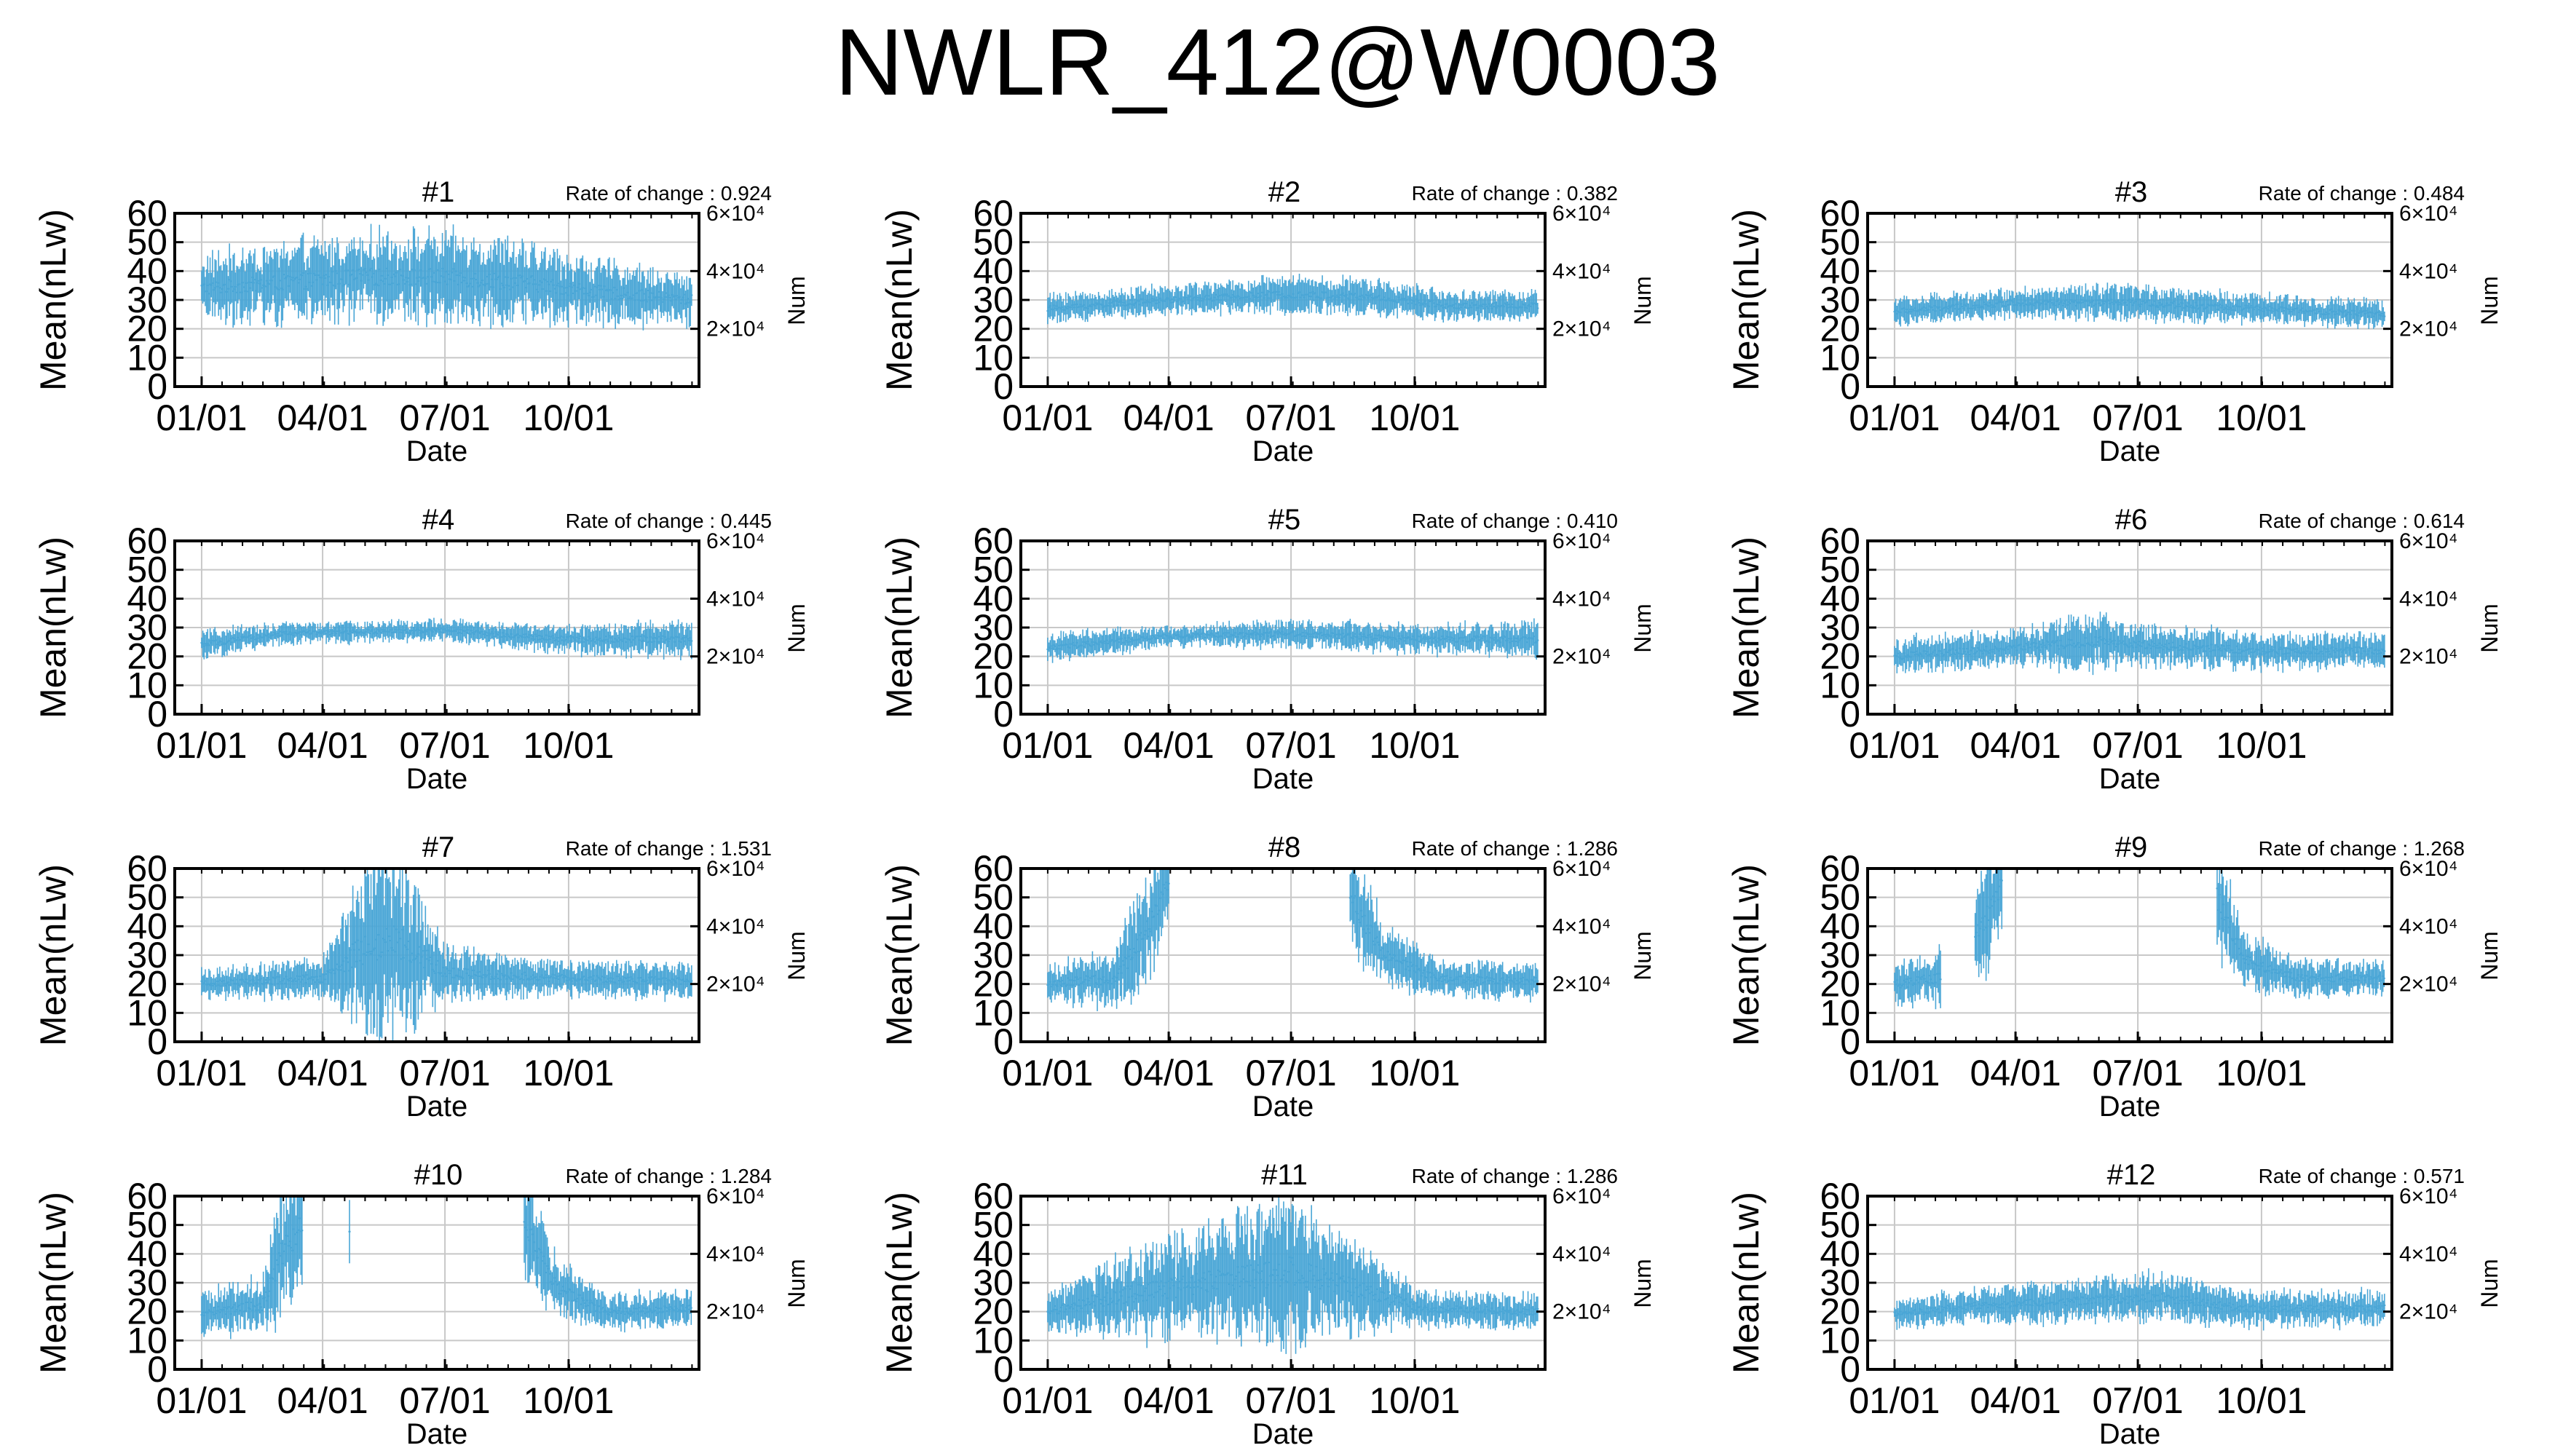 The width and height of the screenshot is (2555, 1456). I want to click on panel-title: #4, so click(438, 520).